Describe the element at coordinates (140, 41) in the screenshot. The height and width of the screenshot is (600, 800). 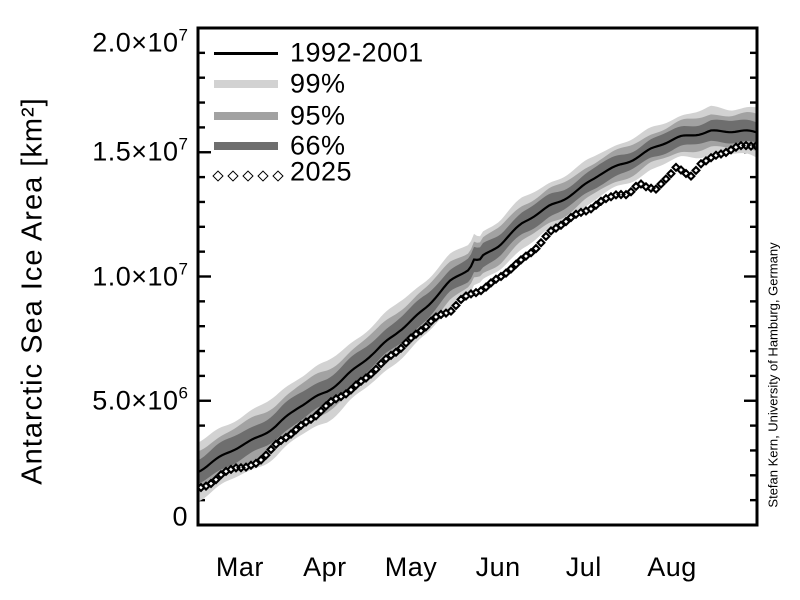
I see `y-tick-label-20: 2.0×10⁷` at that location.